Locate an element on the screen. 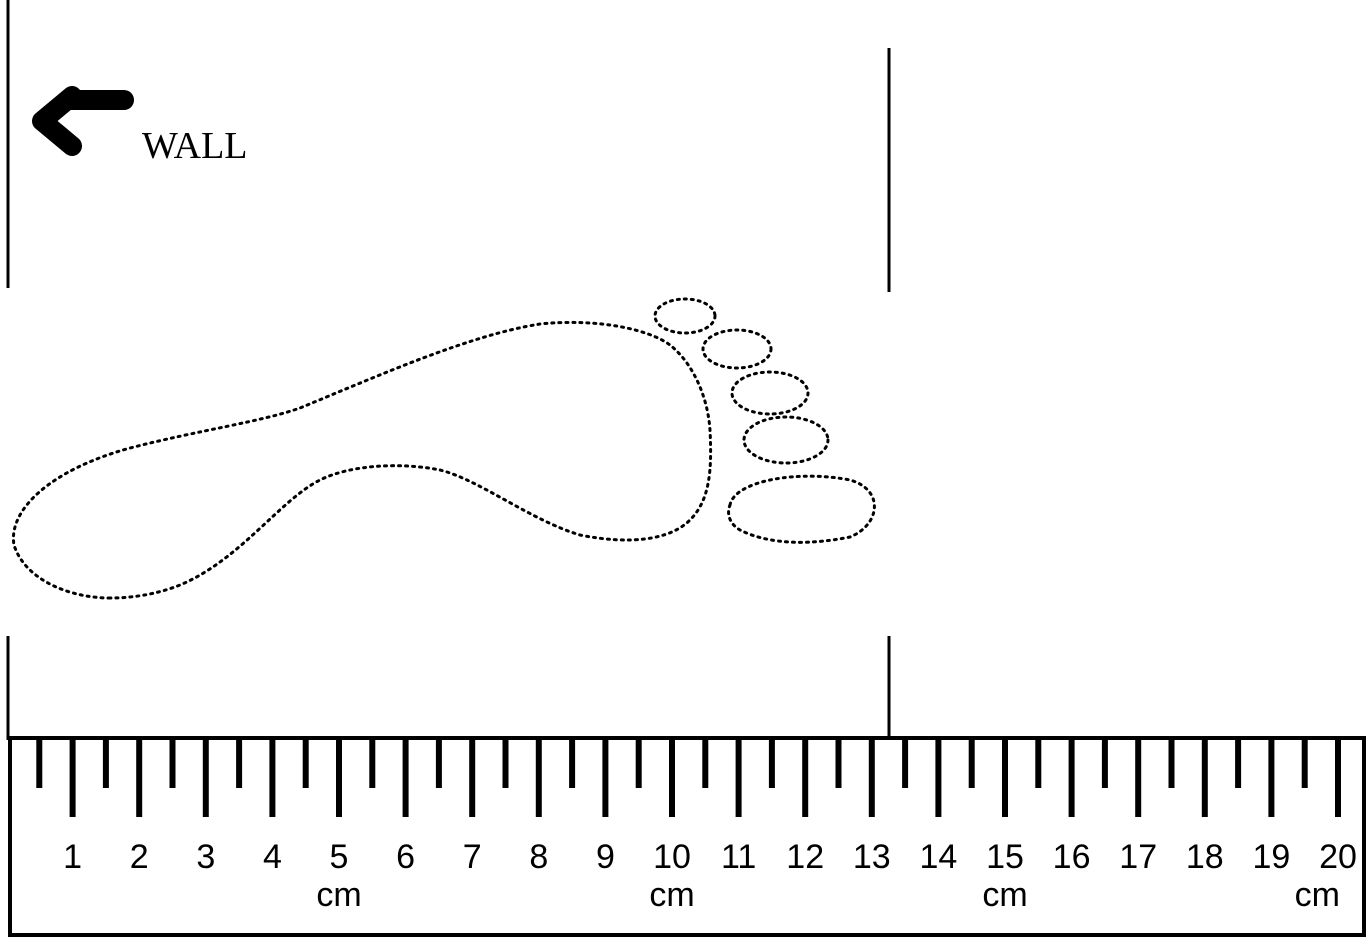 The image size is (1370, 939). toe-2-outline is located at coordinates (737, 349).